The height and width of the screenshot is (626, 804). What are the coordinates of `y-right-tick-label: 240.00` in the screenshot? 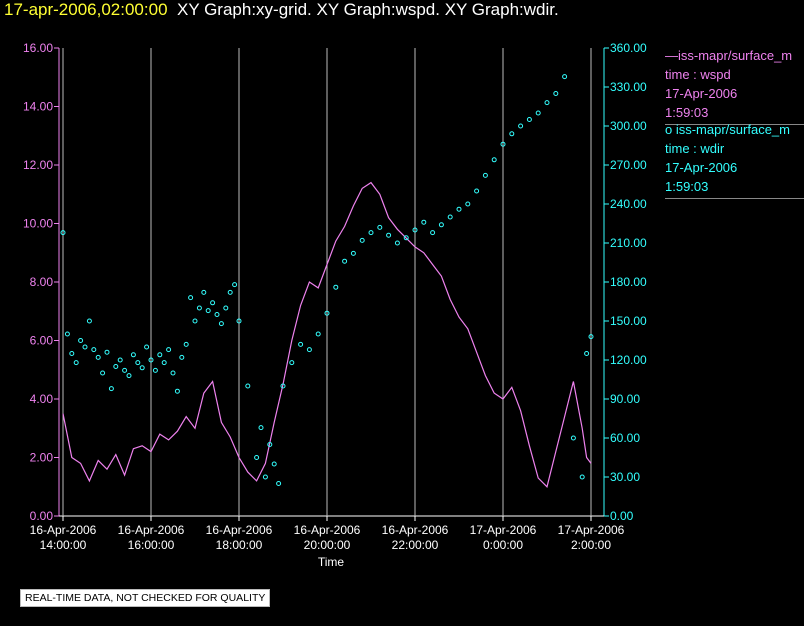 It's located at (628, 204).